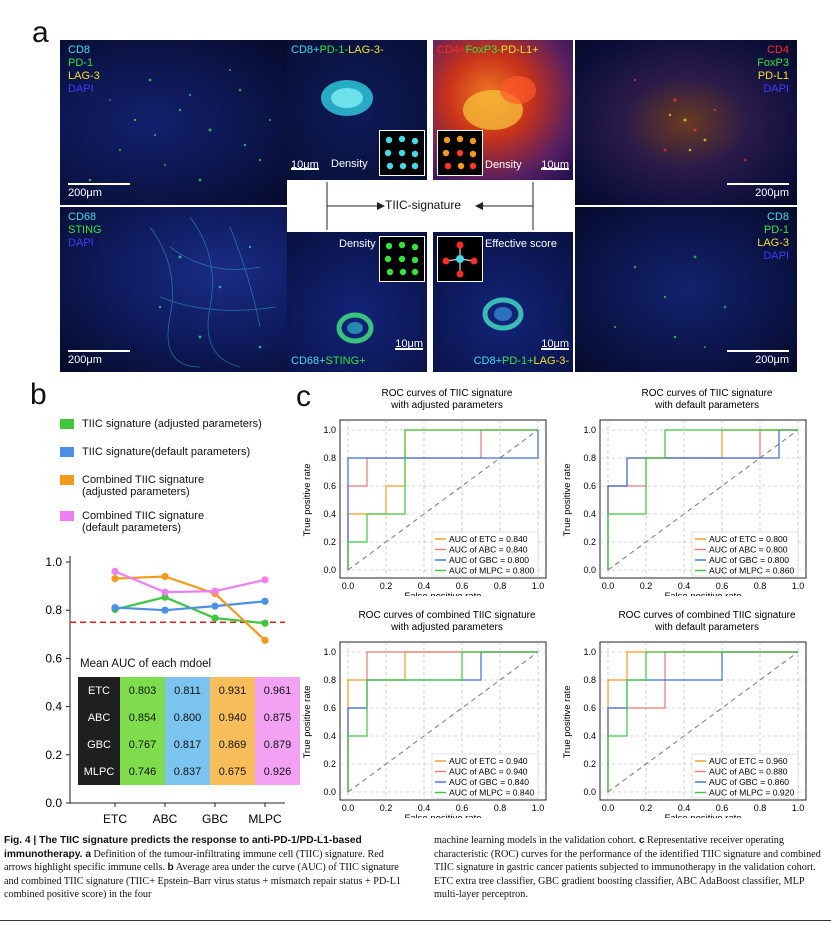  Describe the element at coordinates (589, 542) in the screenshot. I see `y-tick-label: 0.2` at that location.